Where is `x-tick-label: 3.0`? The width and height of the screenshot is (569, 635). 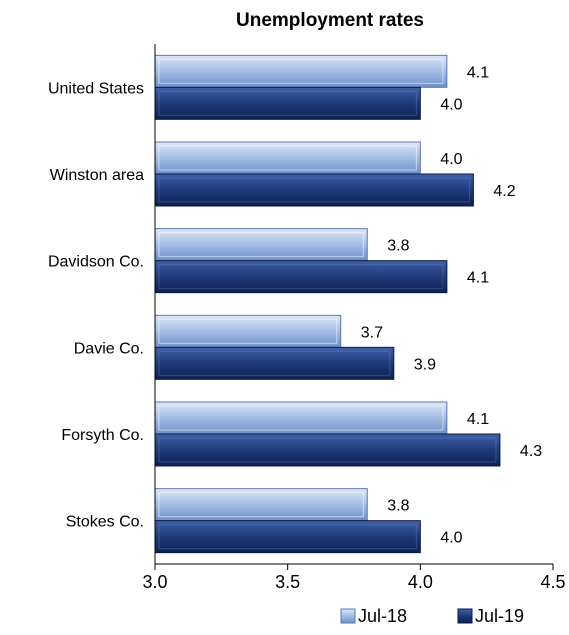
x-tick-label: 3.0 is located at coordinates (154, 582).